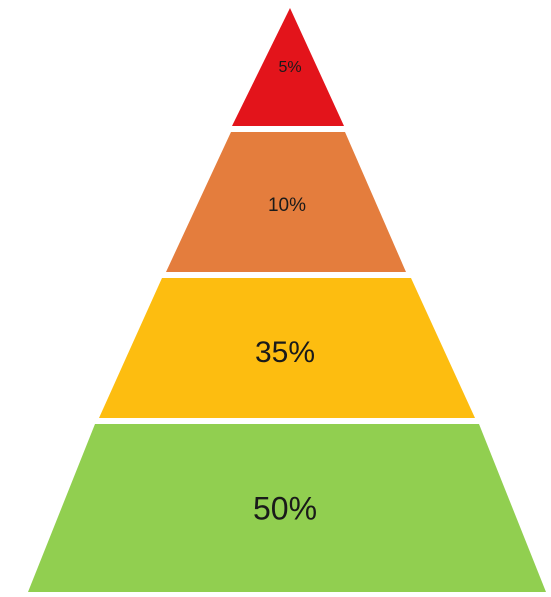 The image size is (551, 597). I want to click on pyramid-tier-top, so click(288, 67).